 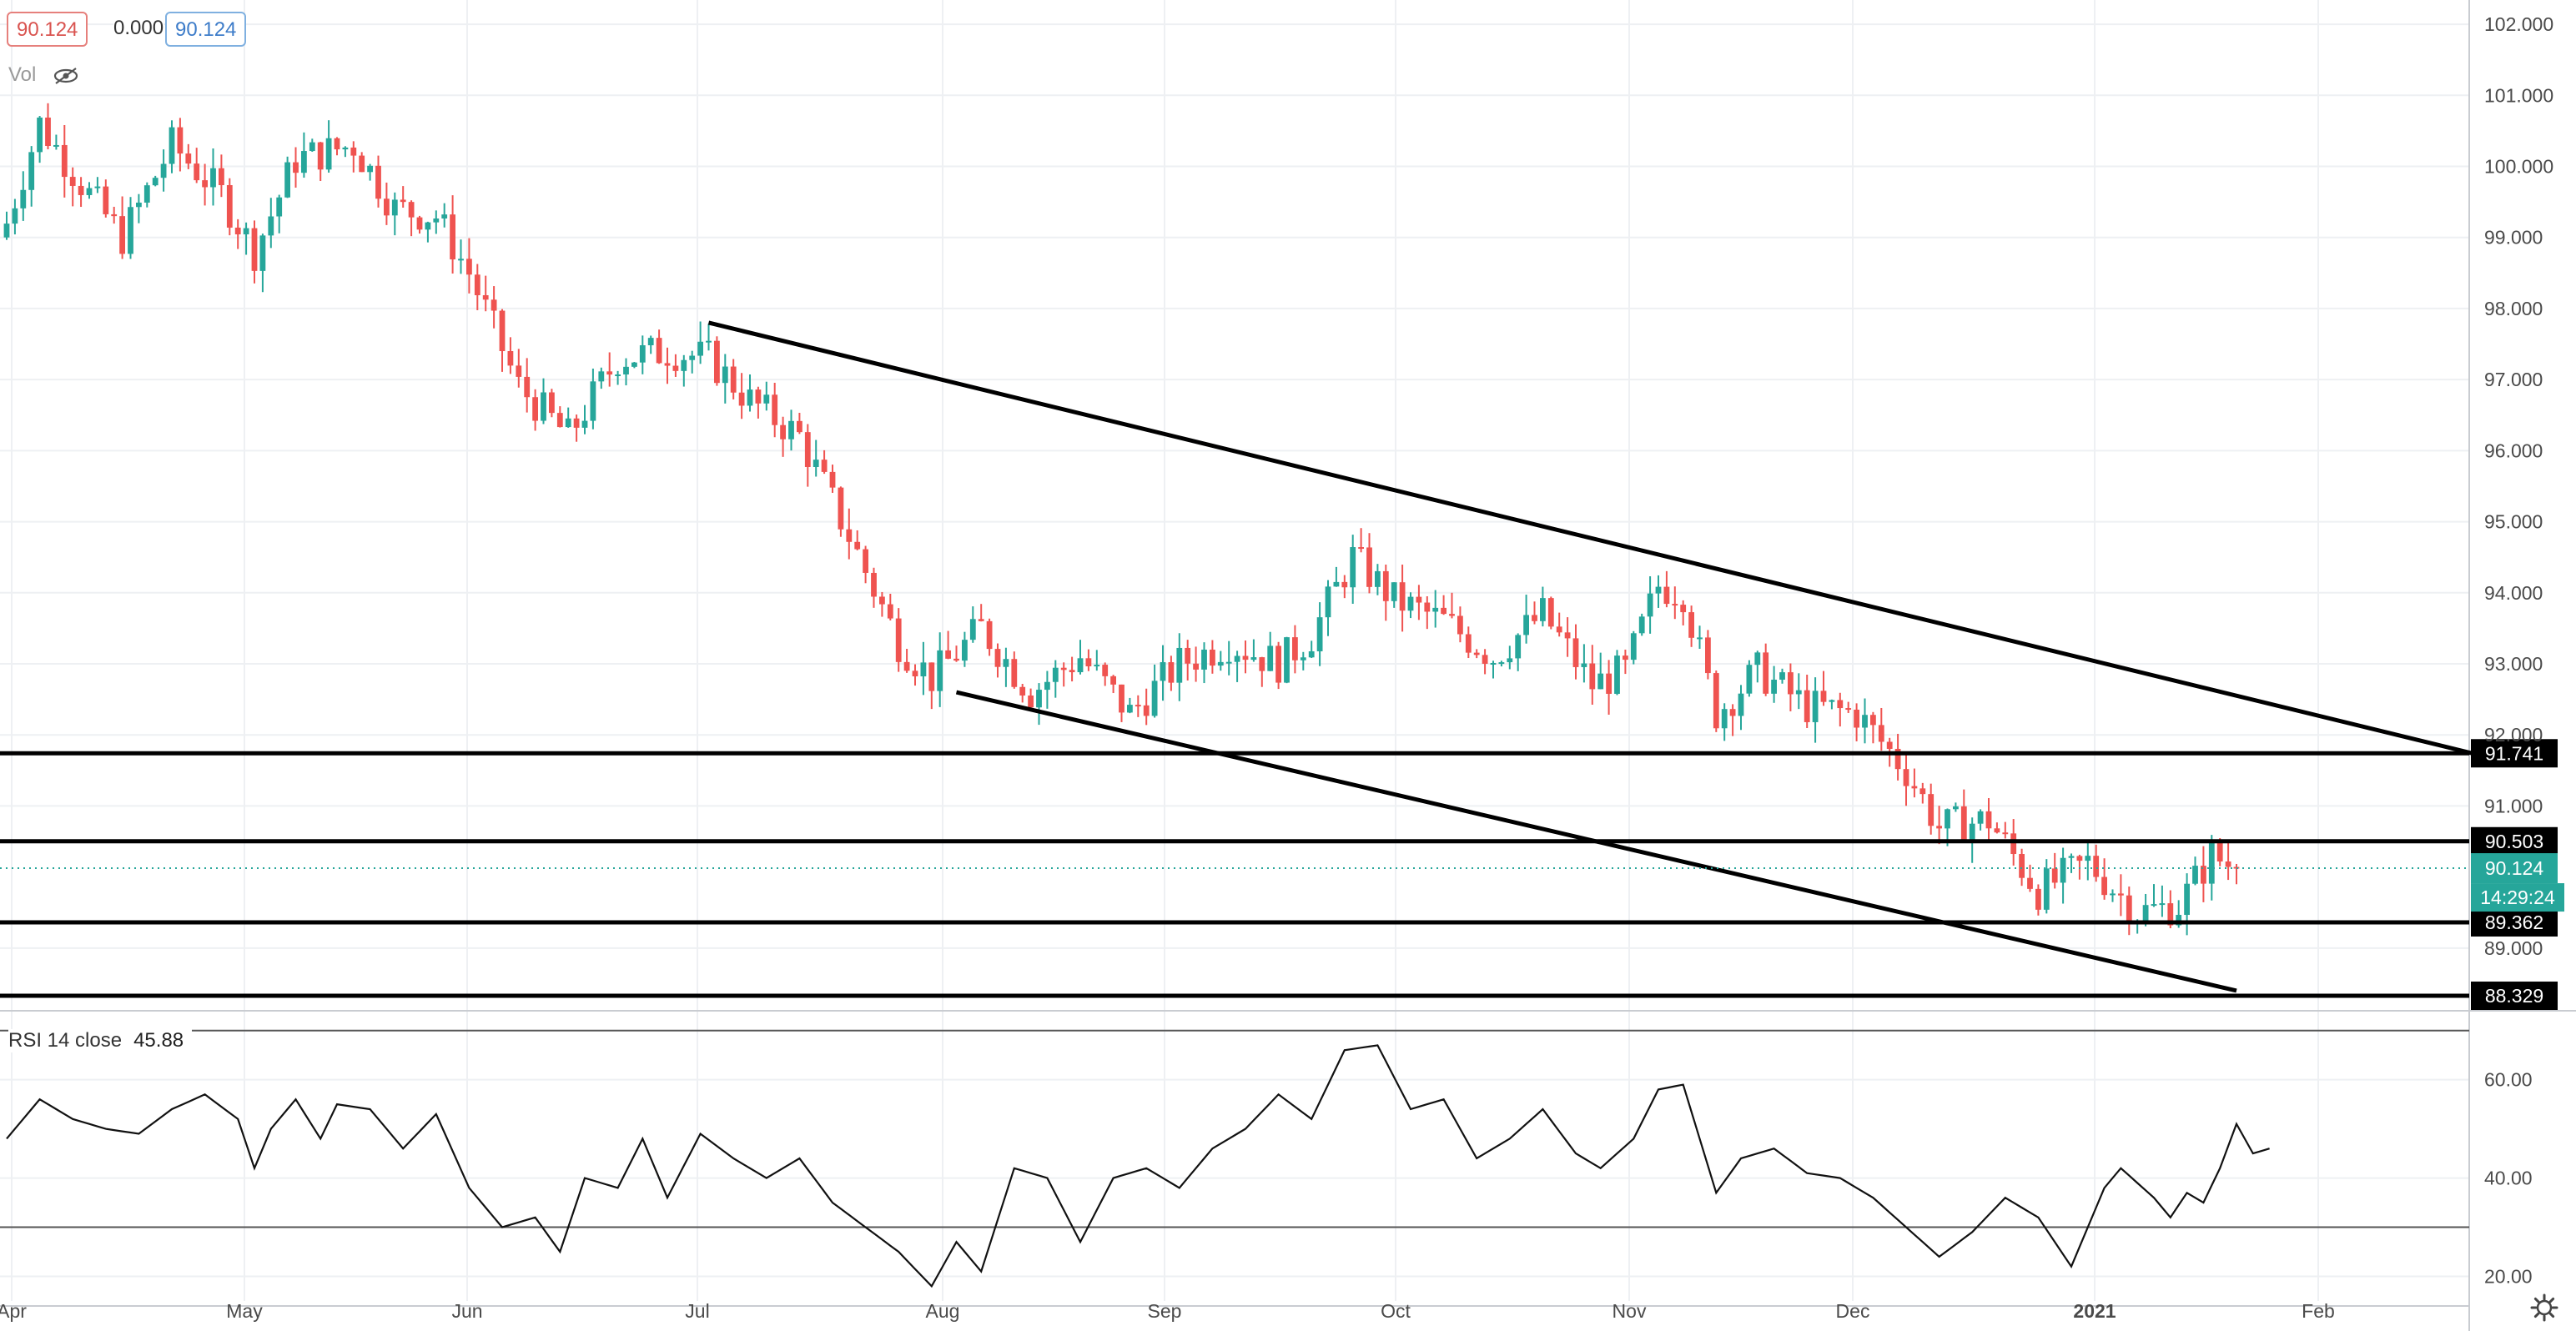 I want to click on level-label-3: 88.329, so click(x=2514, y=996).